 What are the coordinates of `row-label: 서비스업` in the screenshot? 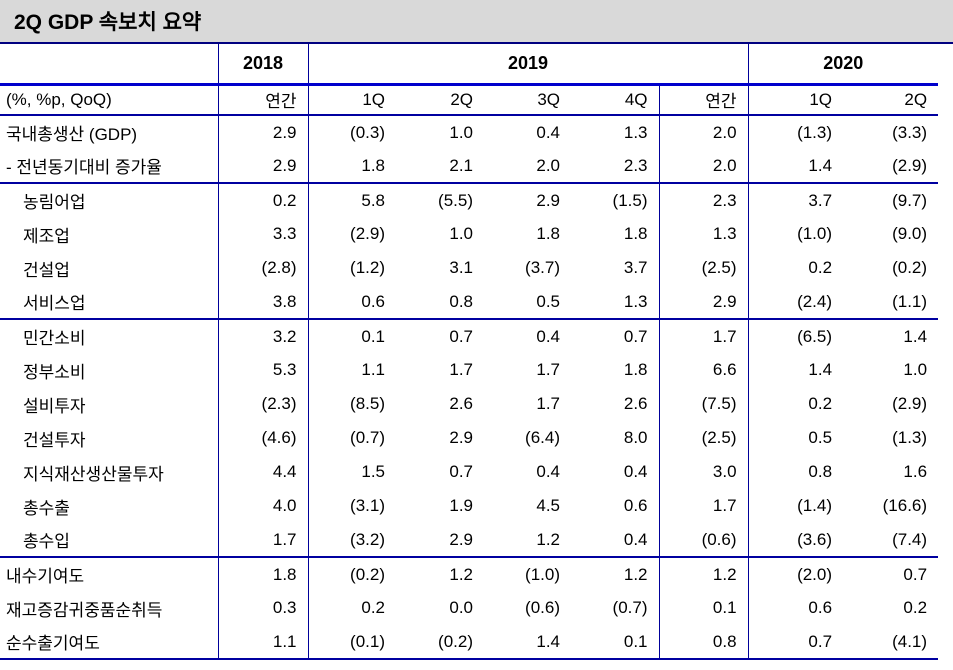 It's located at (54, 303).